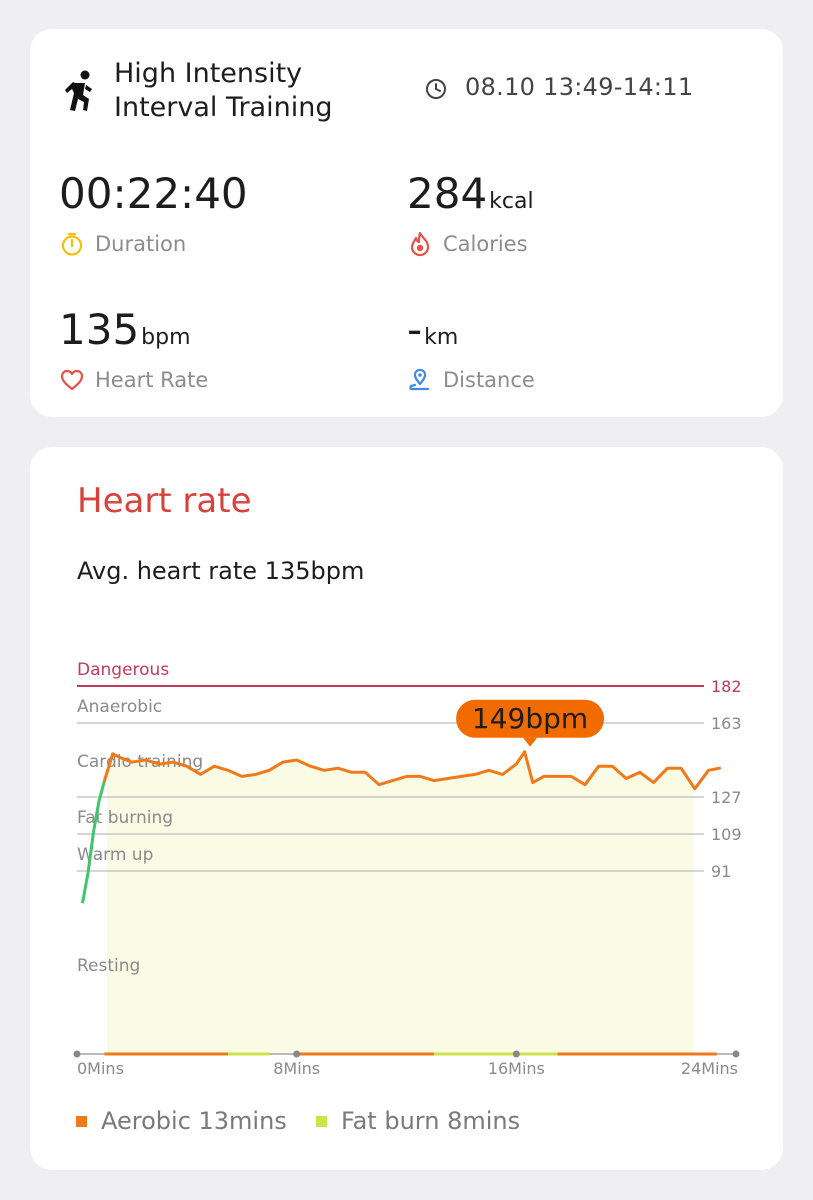  I want to click on zone-label-warm-up: Warm up, so click(115, 855).